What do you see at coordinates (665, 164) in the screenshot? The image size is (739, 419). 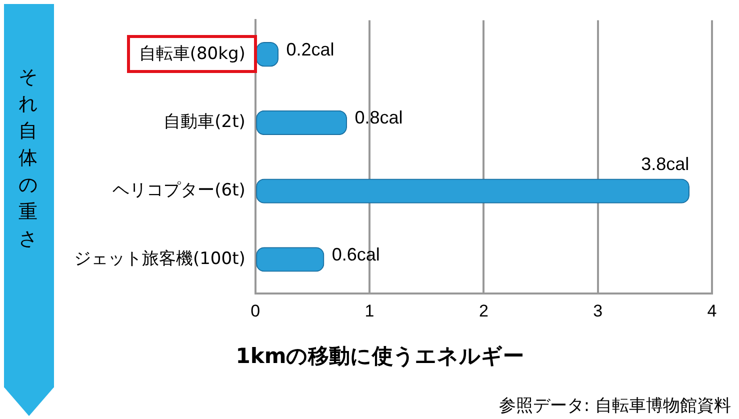 I see `data-label: 3.8cal` at bounding box center [665, 164].